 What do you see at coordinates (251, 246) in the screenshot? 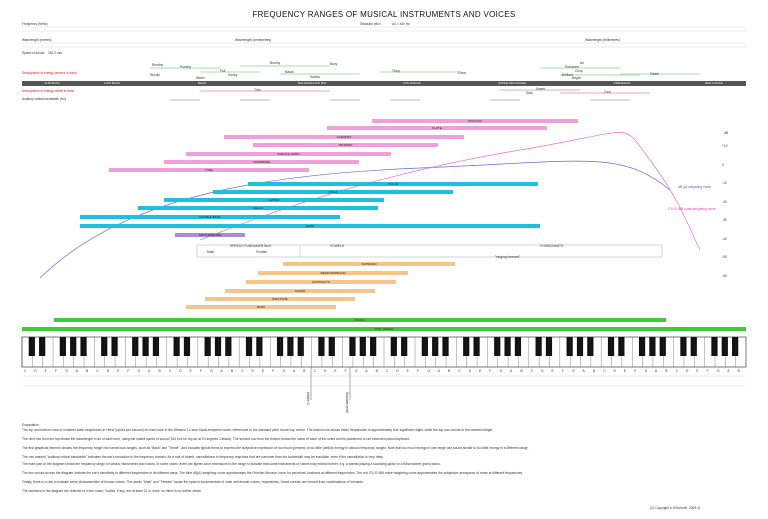
I see `speech-fundamentals: SPEECH FUNDAMENTALS` at bounding box center [251, 246].